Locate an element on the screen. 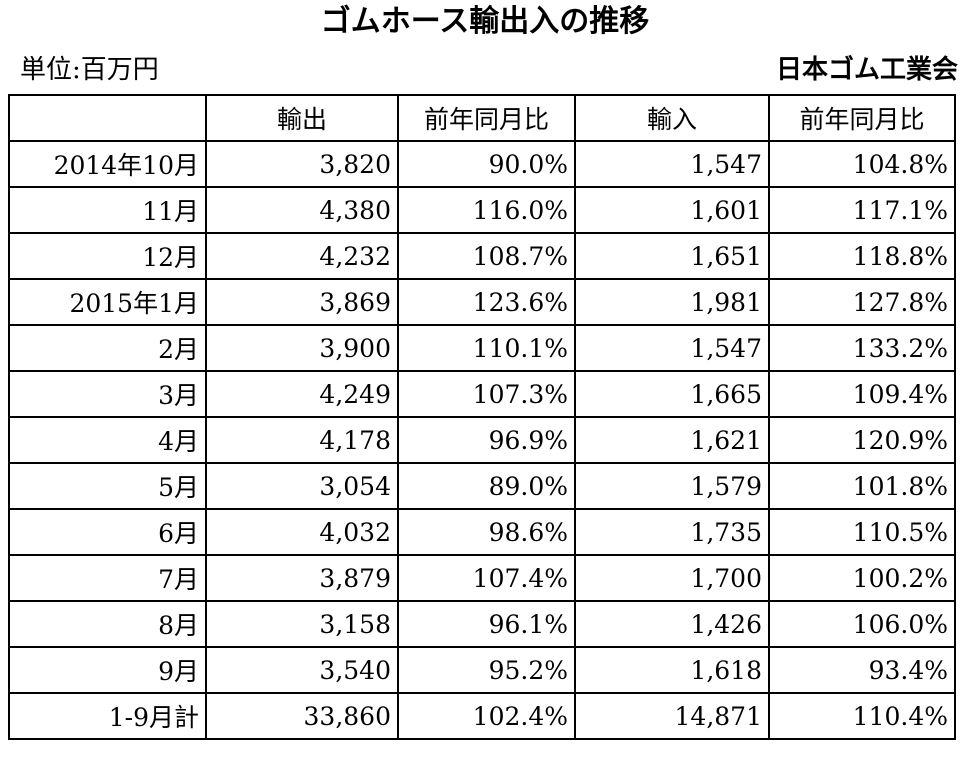 Image resolution: width=970 pixels, height=766 pixels. period-cell: 5月 is located at coordinates (107, 486).